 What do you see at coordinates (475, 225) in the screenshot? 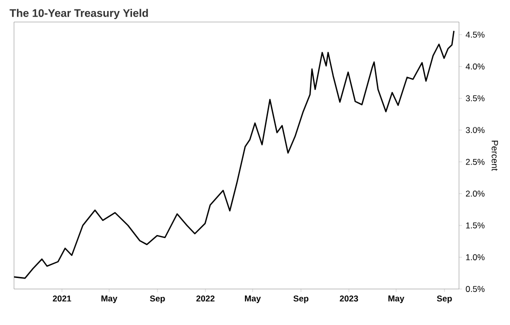
I see `y-tick-label: 1.5%` at bounding box center [475, 225].